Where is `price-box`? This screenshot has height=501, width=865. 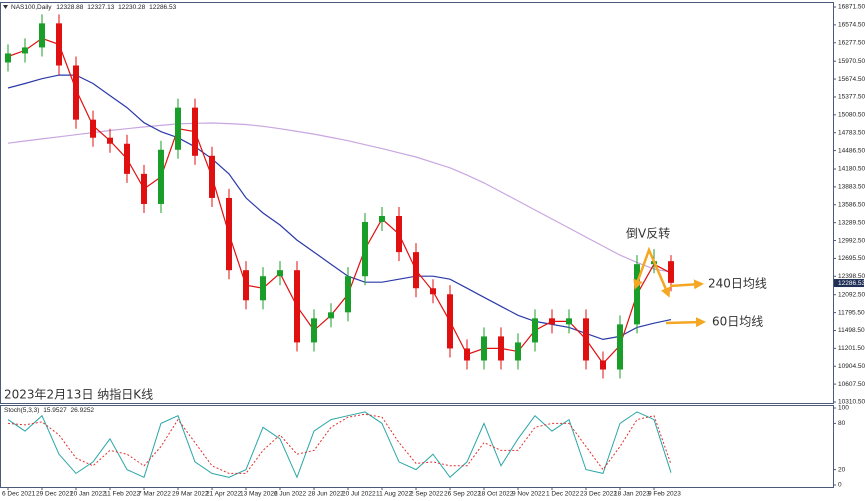 price-box is located at coordinates (849, 283).